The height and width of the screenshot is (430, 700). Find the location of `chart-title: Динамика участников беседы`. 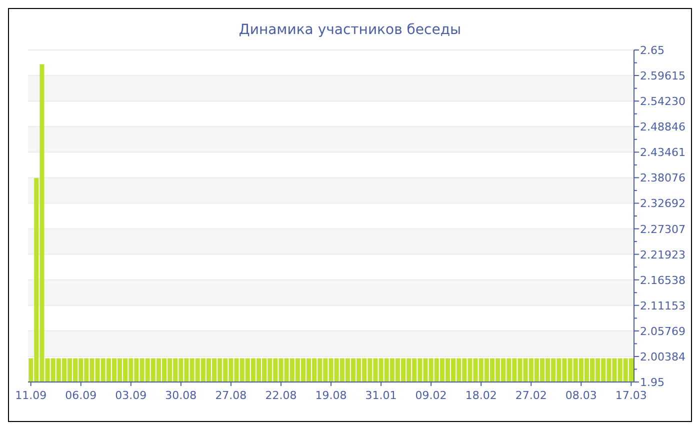

chart-title: Динамика участников беседы is located at coordinates (350, 30).